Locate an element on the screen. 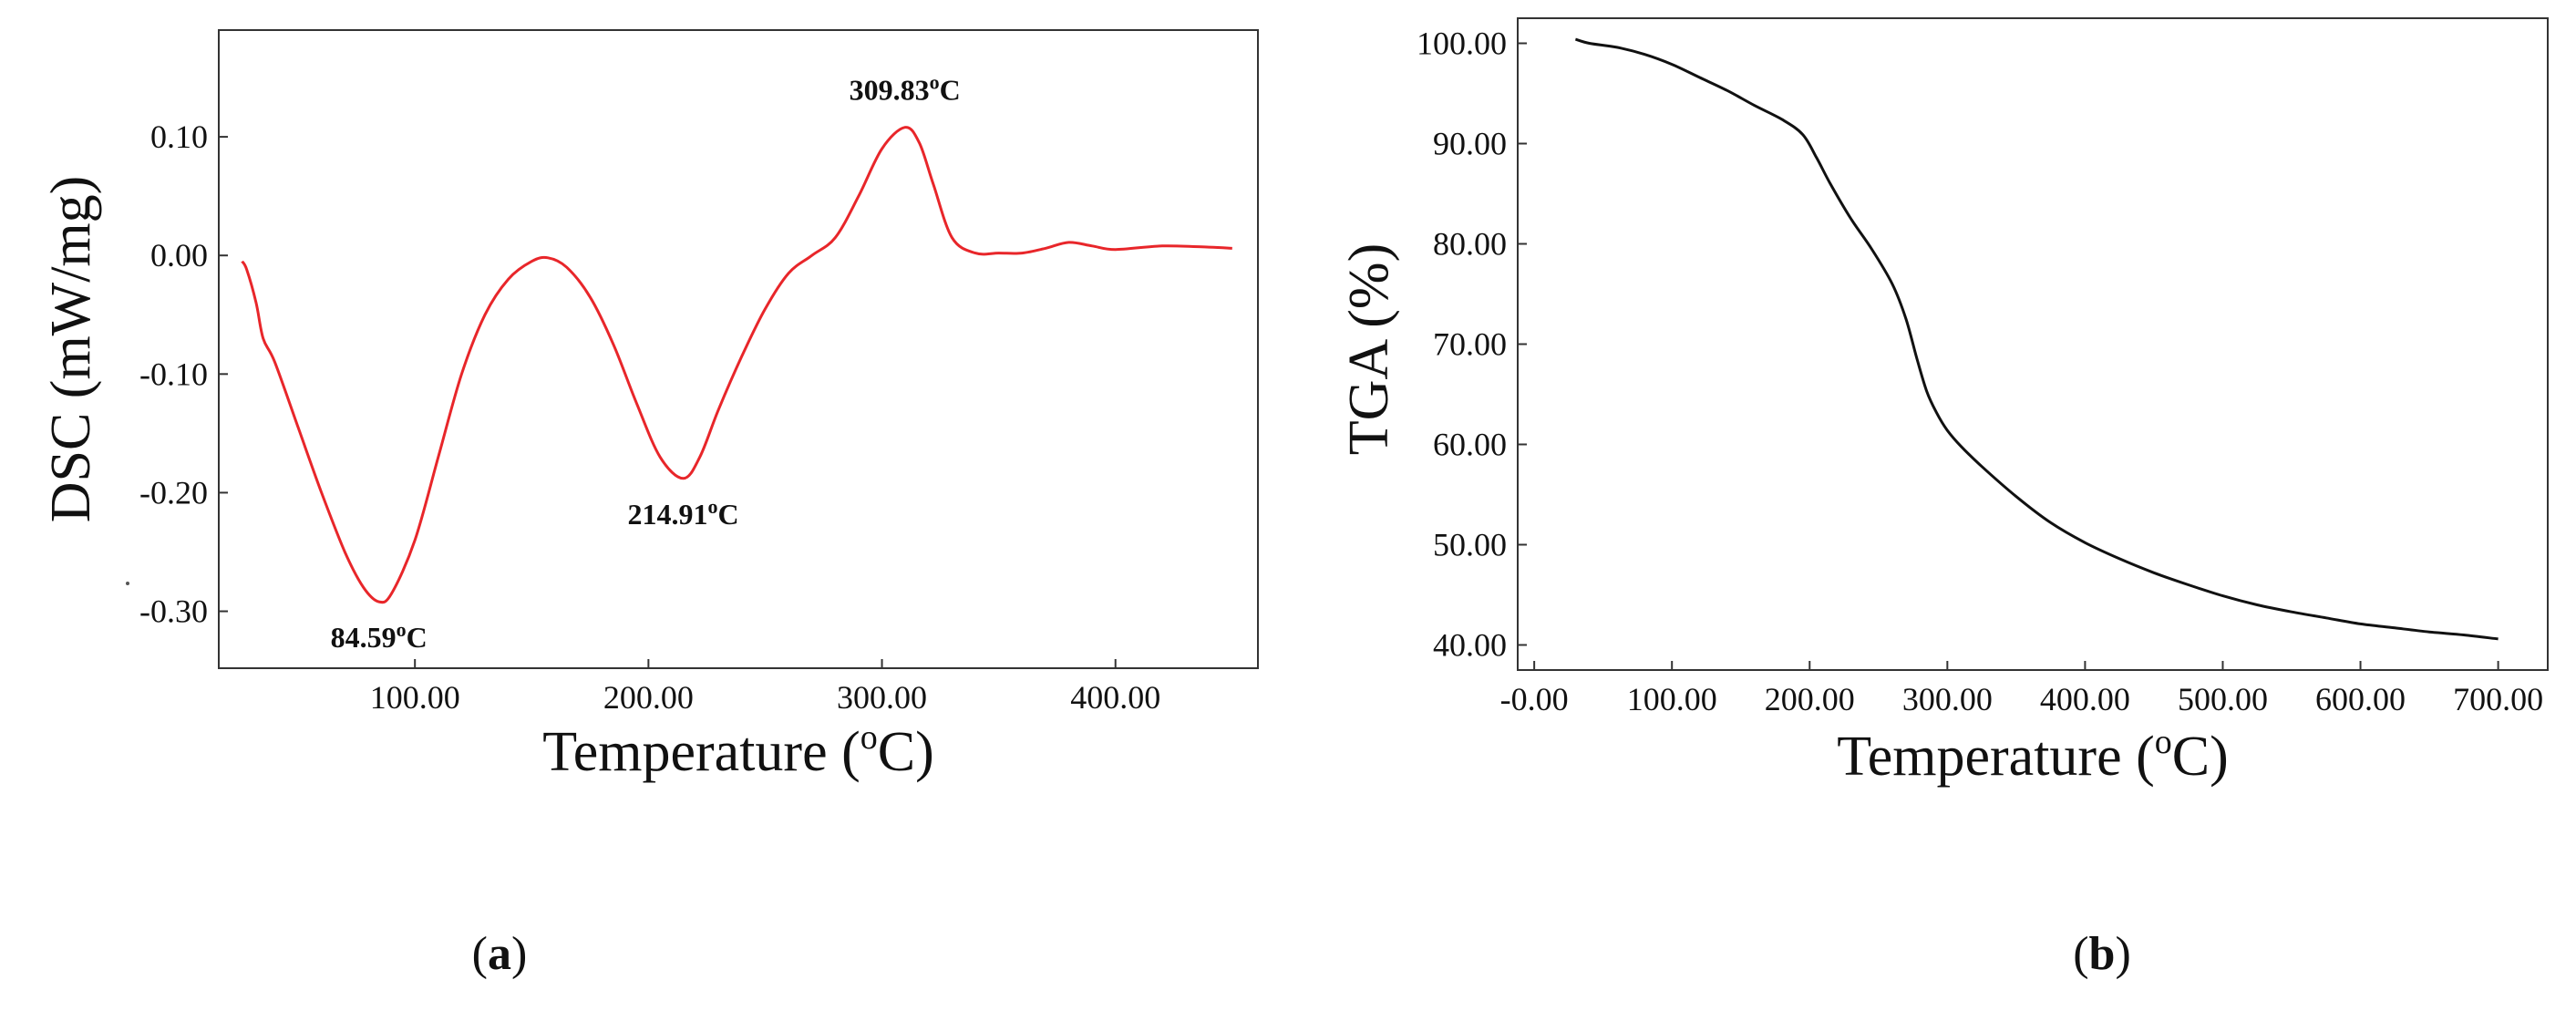 Image resolution: width=2576 pixels, height=1021 pixels. dsc-x-axis-label: Temperature (oC) is located at coordinates (738, 750).